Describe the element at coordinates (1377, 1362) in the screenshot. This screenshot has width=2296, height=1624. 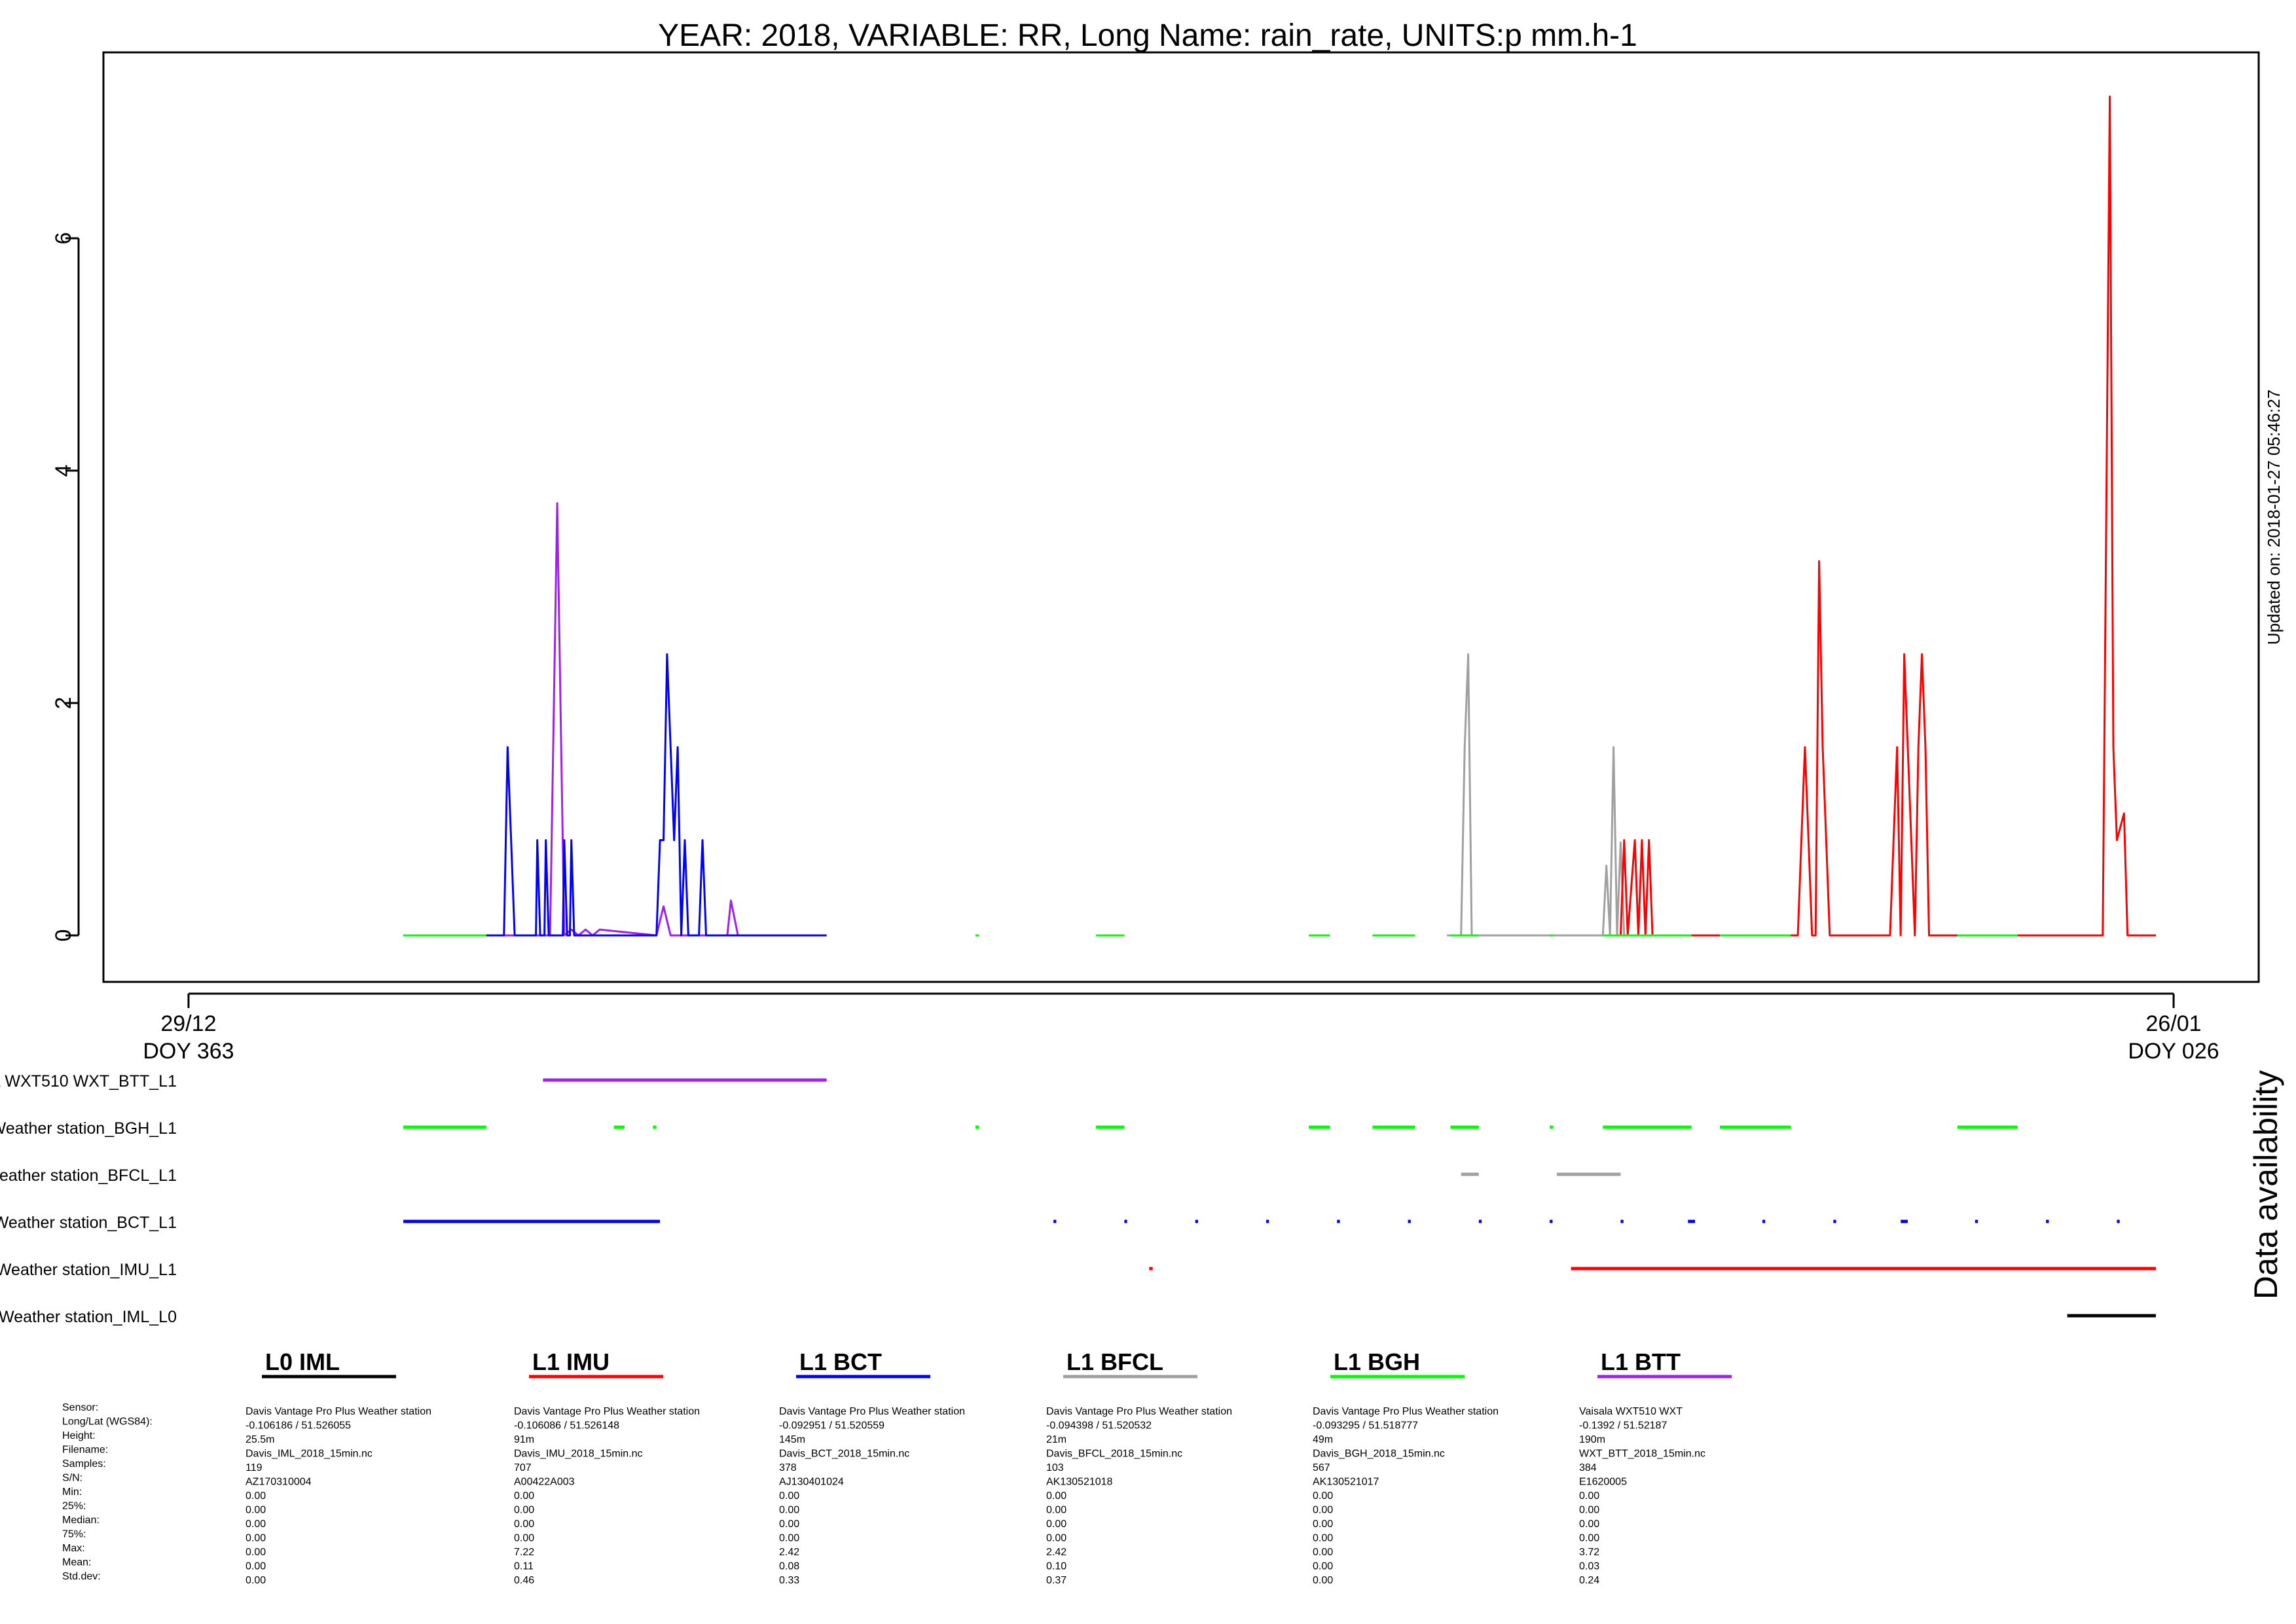
I see `legend-label: L1 BGH` at that location.